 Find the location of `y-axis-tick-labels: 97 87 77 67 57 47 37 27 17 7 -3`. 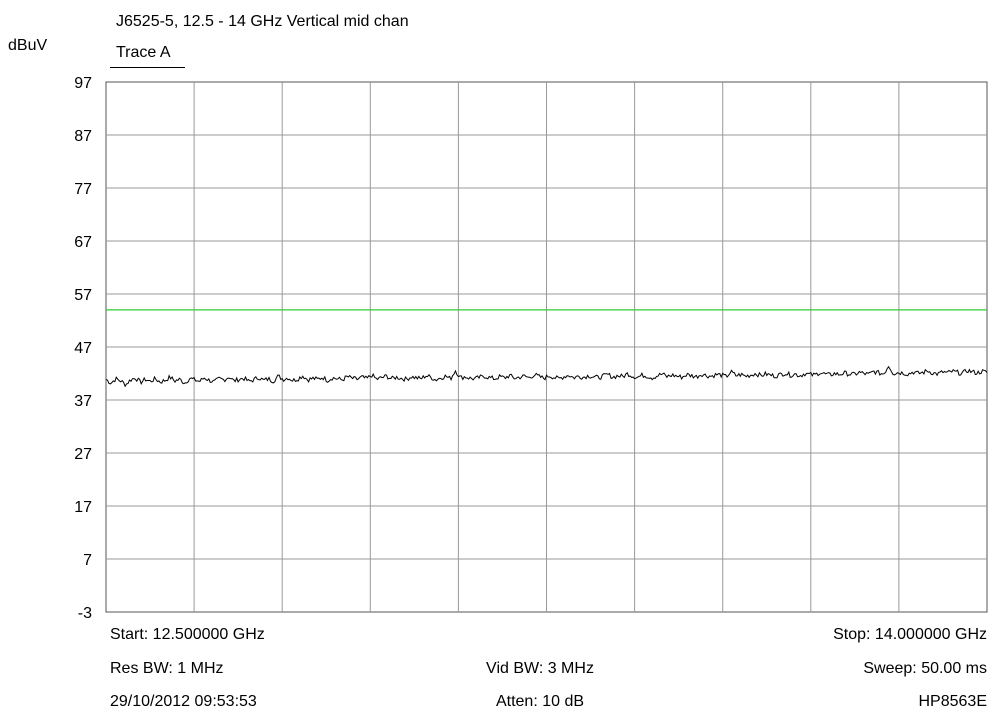

y-axis-tick-labels: 97 87 77 67 57 47 37 27 17 7 -3 is located at coordinates (83, 348).